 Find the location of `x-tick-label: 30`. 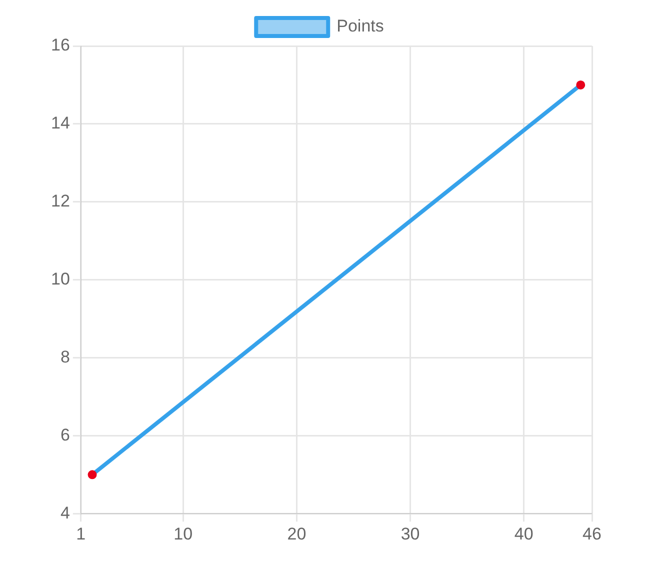

x-tick-label: 30 is located at coordinates (410, 534).